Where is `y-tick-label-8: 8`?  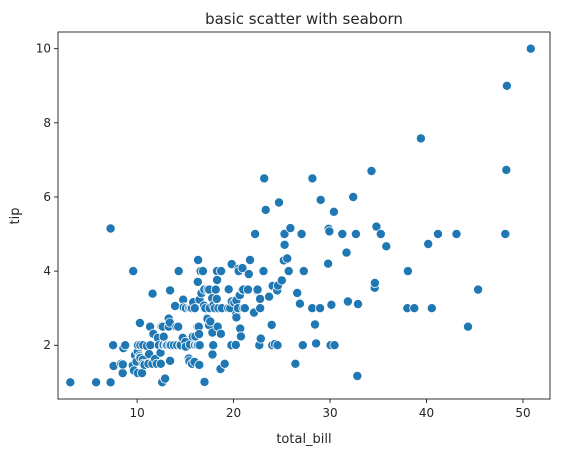
y-tick-label-8: 8 is located at coordinates (47, 123).